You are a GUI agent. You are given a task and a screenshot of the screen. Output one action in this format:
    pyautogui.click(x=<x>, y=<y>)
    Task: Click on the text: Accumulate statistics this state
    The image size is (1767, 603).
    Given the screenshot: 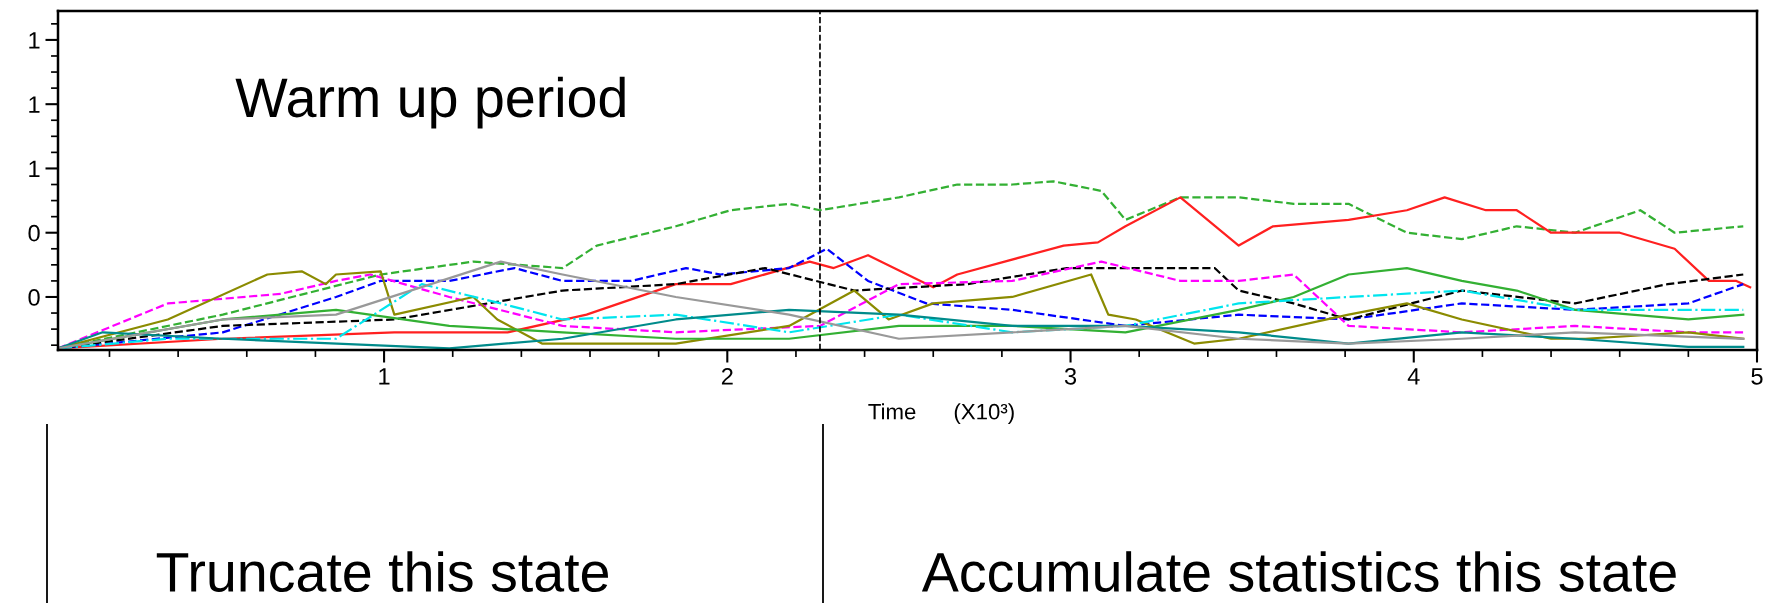 What is the action you would take?
    pyautogui.click(x=1298, y=572)
    